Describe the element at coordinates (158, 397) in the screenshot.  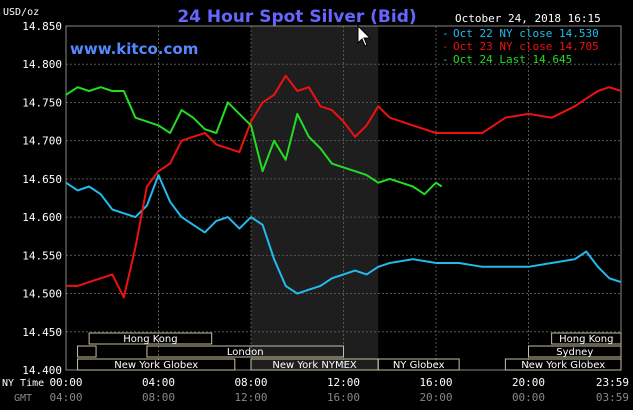
I see `x-tick-label-gmt: 08:00` at that location.